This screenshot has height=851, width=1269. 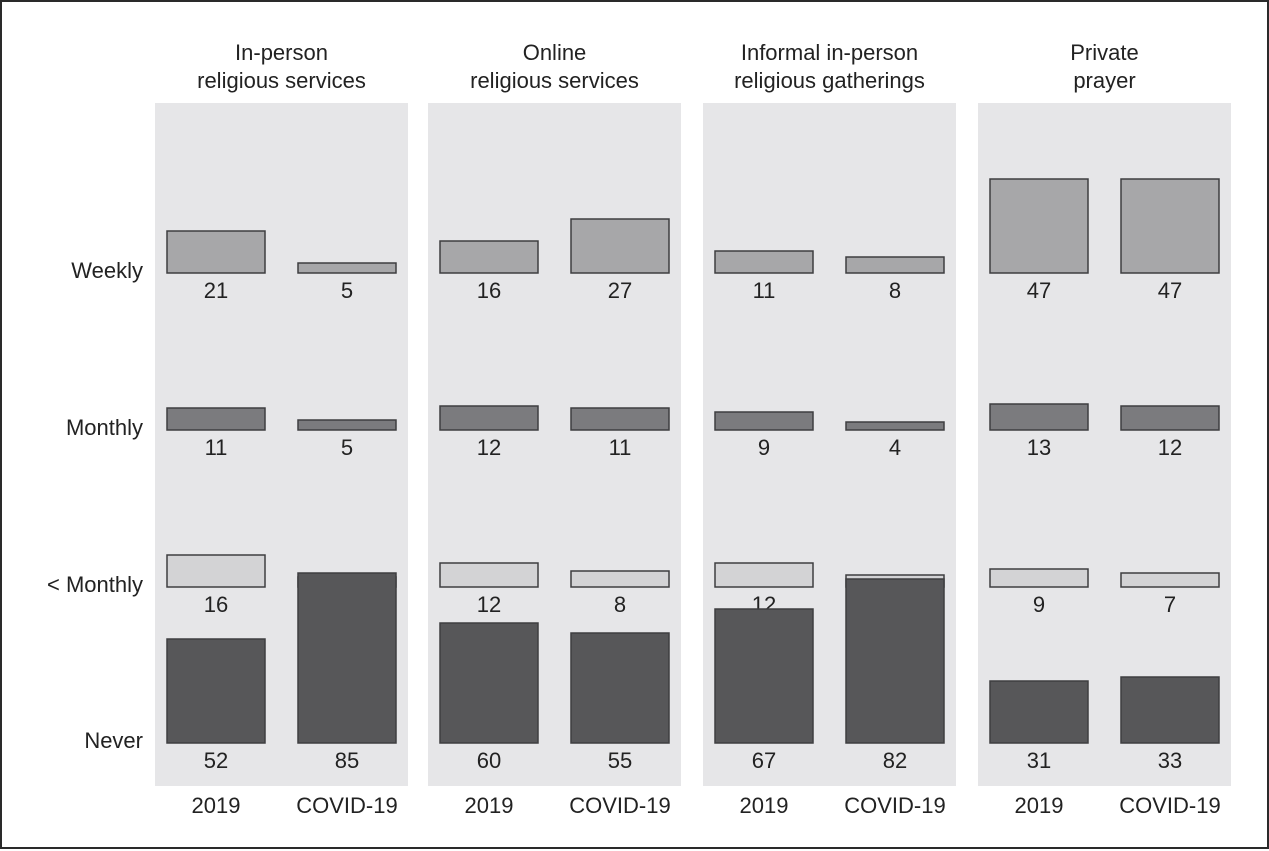 I want to click on bar-value-label: 55, so click(x=620, y=760).